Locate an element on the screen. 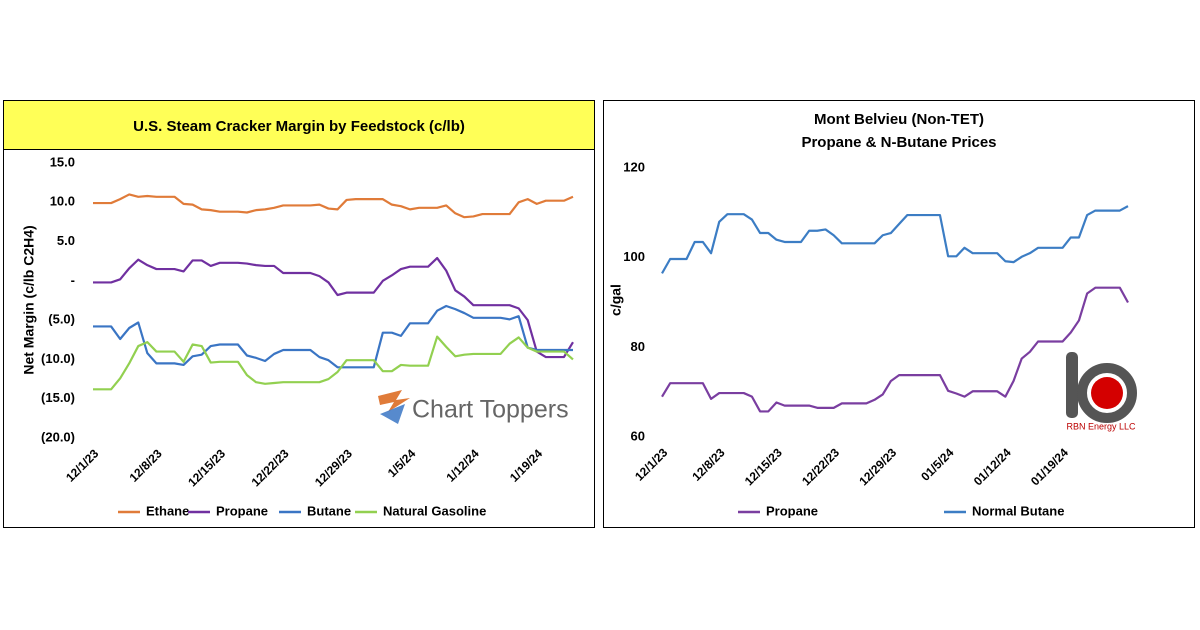 The image size is (1200, 630). y-axis-label: Net Margin (c/lb C2H4) is located at coordinates (29, 299).